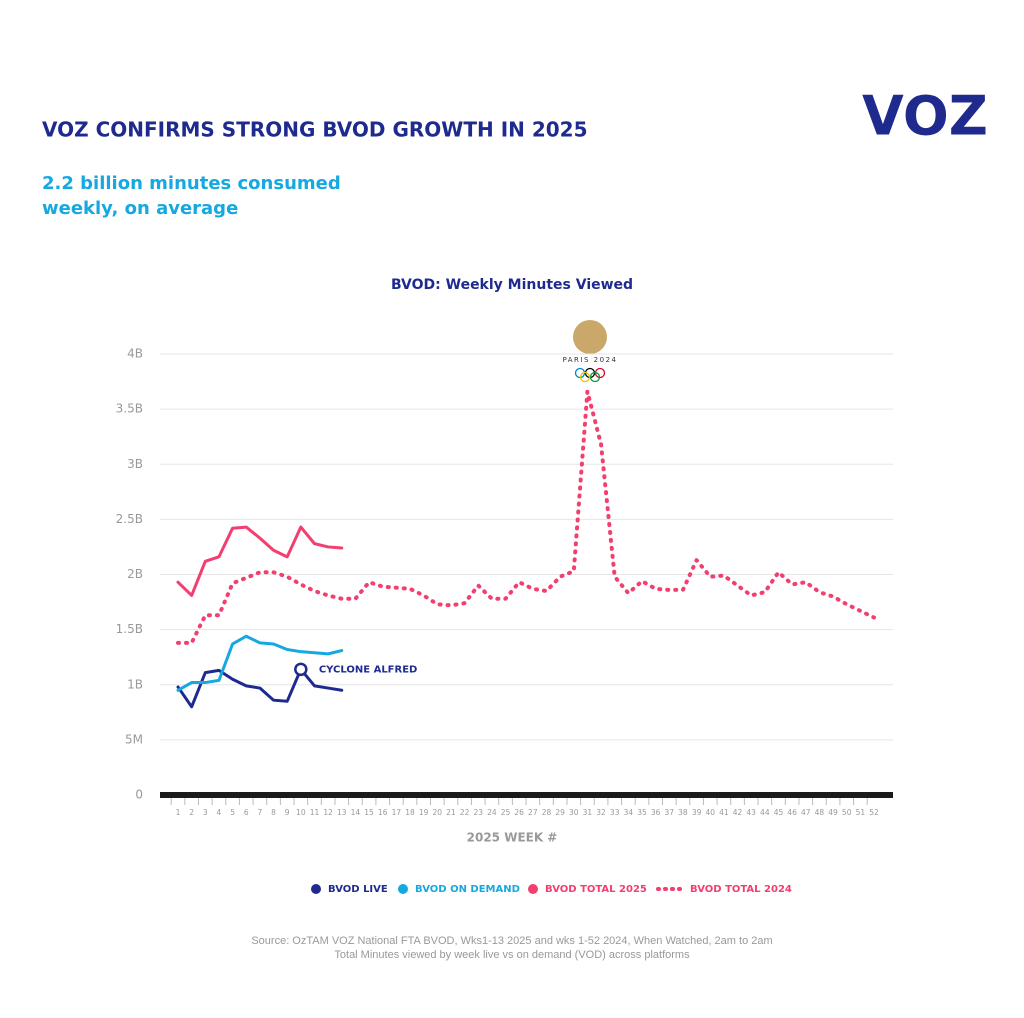 Image resolution: width=1024 pixels, height=1018 pixels. Describe the element at coordinates (451, 812) in the screenshot. I see `x-tick-label: 21` at that location.